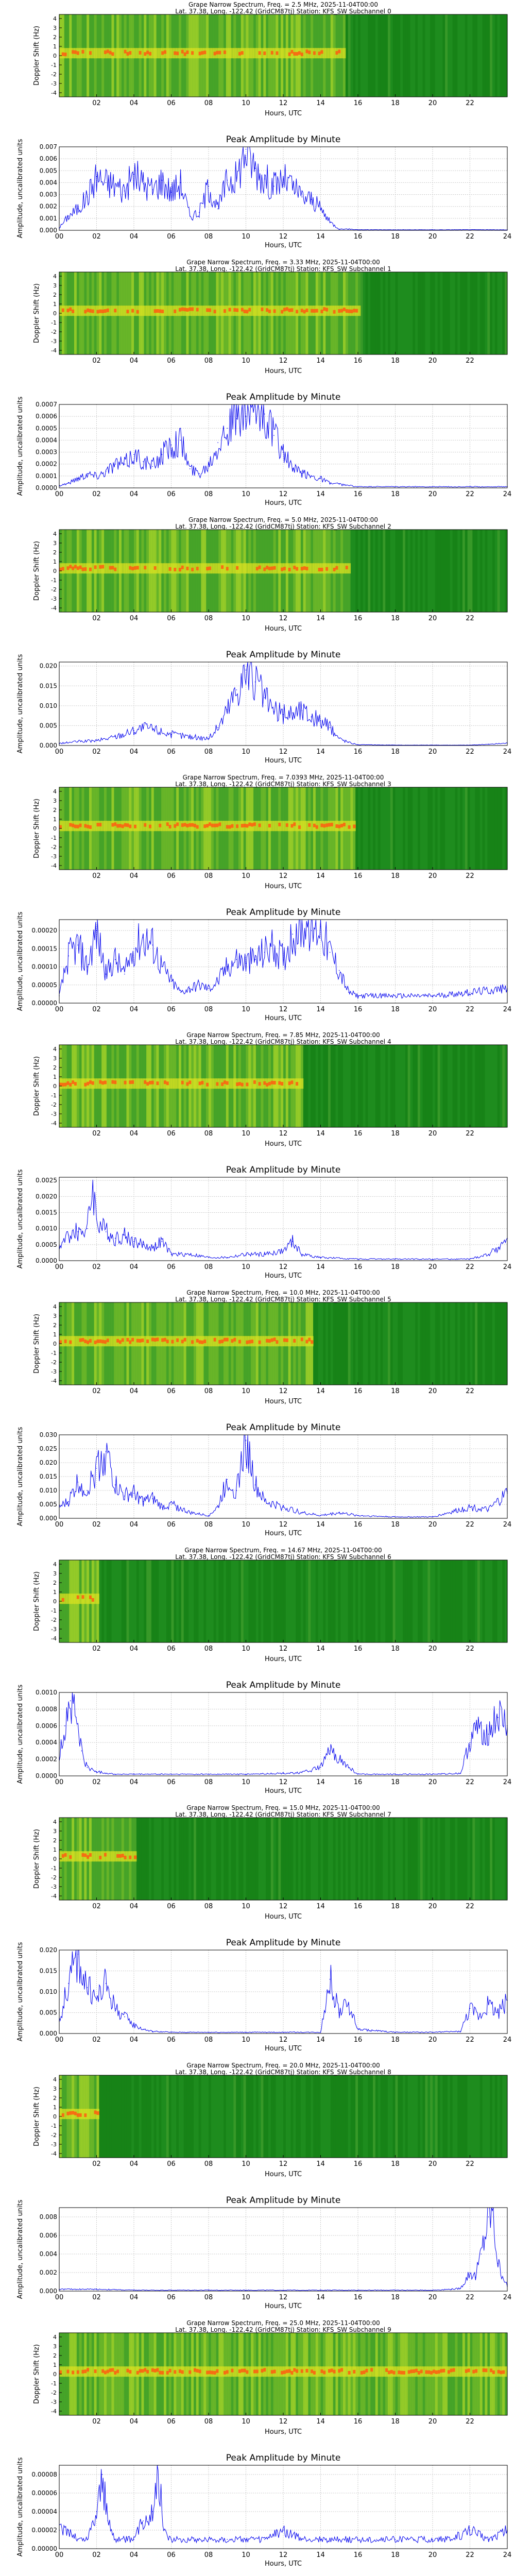 Image resolution: width=515 pixels, height=2576 pixels. I want to click on spectrum-xtick-label: 20, so click(432, 103).